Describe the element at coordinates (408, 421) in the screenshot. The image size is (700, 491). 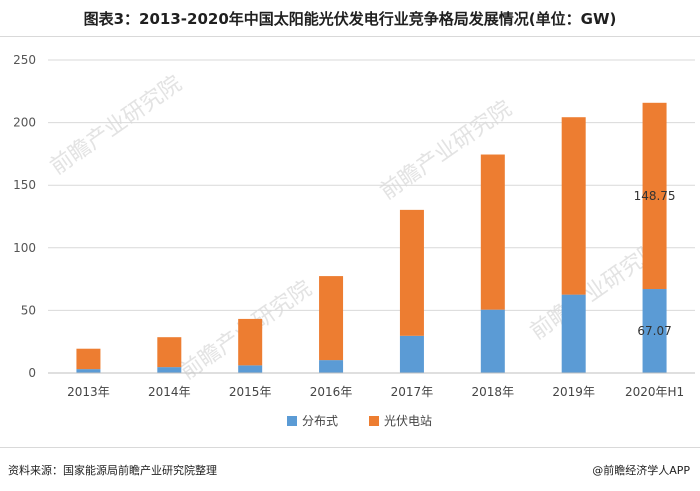
I see `legend-label-power-plant: 光伏电站` at that location.